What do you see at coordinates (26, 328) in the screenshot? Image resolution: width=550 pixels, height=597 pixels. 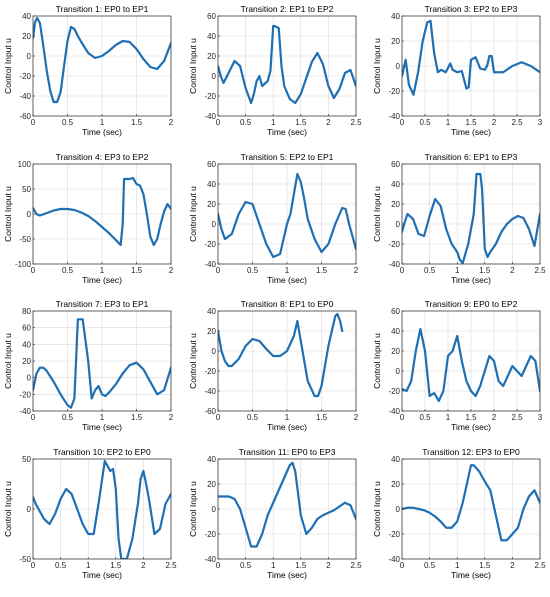 I see `y-tick-label: 60` at bounding box center [26, 328].